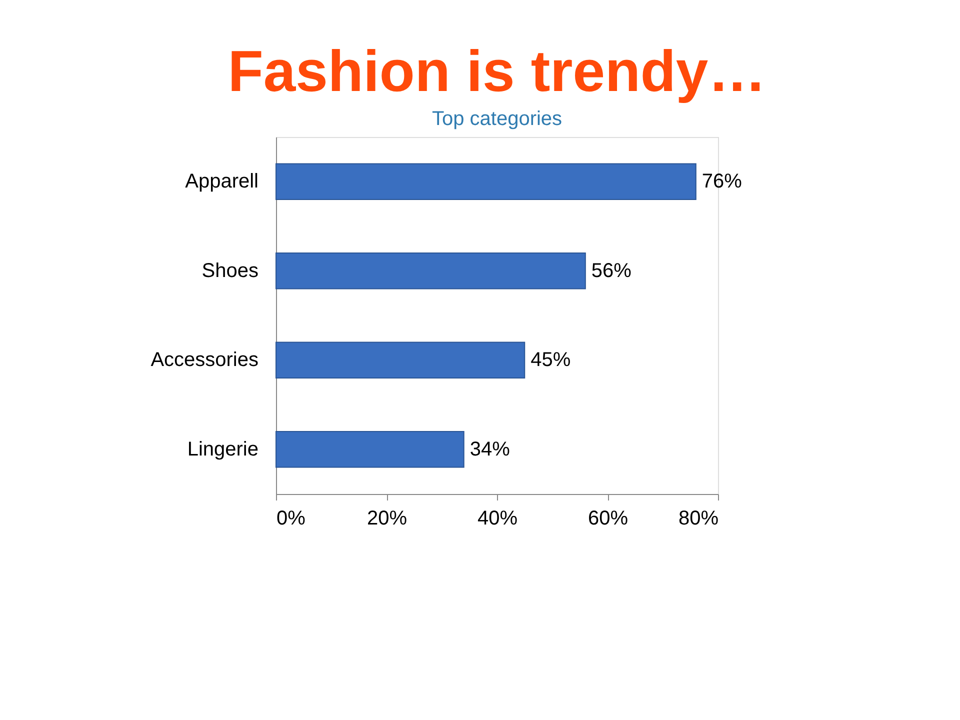  I want to click on x-tick-label: 60%, so click(608, 519).